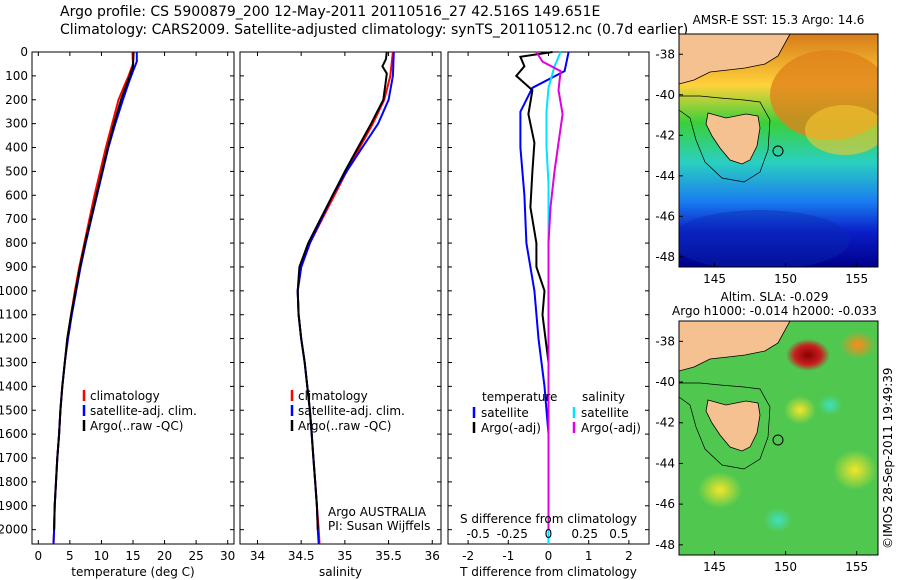  What do you see at coordinates (841, 130) in the screenshot?
I see `sst-warm-patch` at bounding box center [841, 130].